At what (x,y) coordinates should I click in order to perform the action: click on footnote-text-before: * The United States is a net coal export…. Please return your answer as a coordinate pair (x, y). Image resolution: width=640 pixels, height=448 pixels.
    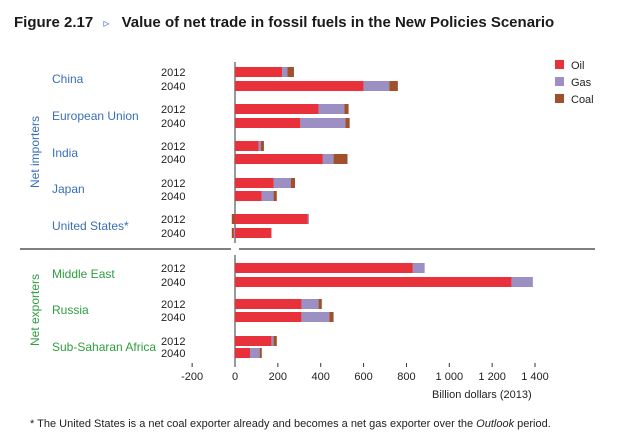
    Looking at the image, I should click on (253, 424).